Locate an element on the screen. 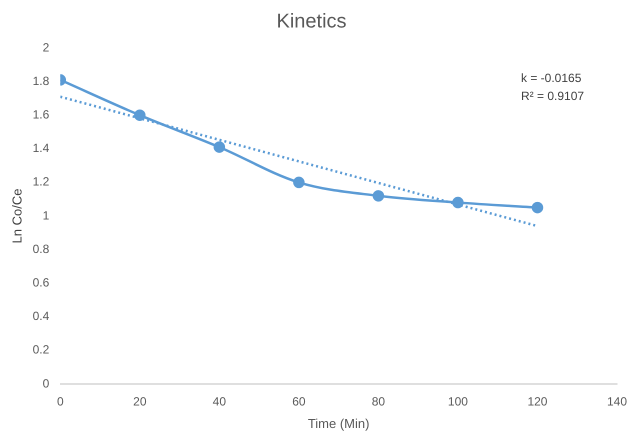 This screenshot has height=440, width=631. x-tick-label: 100 is located at coordinates (458, 401).